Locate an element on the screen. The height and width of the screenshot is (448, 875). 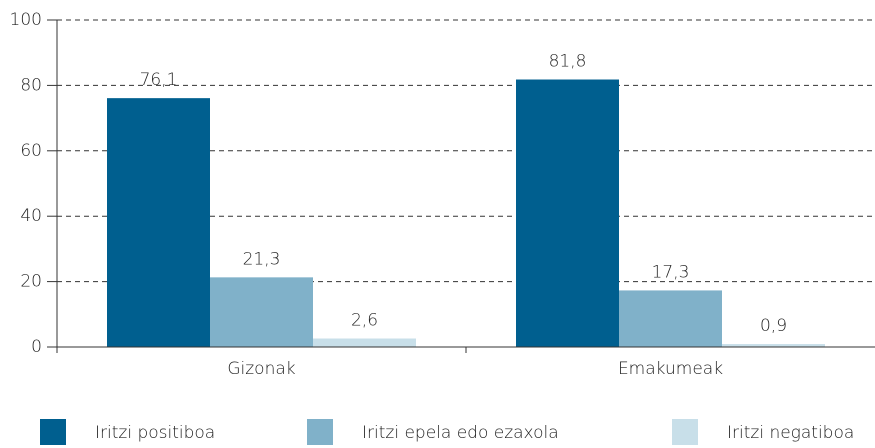
legend-label: Iritzi negatiboa is located at coordinates (790, 433).